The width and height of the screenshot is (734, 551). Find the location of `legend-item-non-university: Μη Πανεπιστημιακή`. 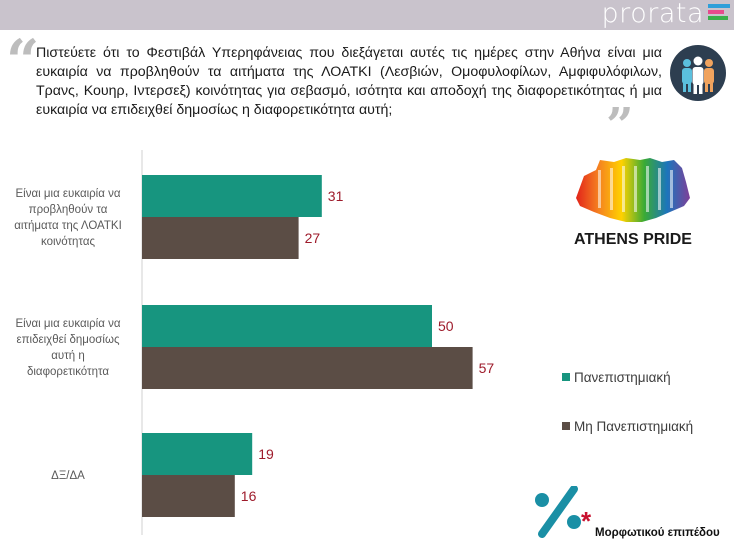

legend-item-non-university: Μη Πανεπιστημιακή is located at coordinates (627, 426).